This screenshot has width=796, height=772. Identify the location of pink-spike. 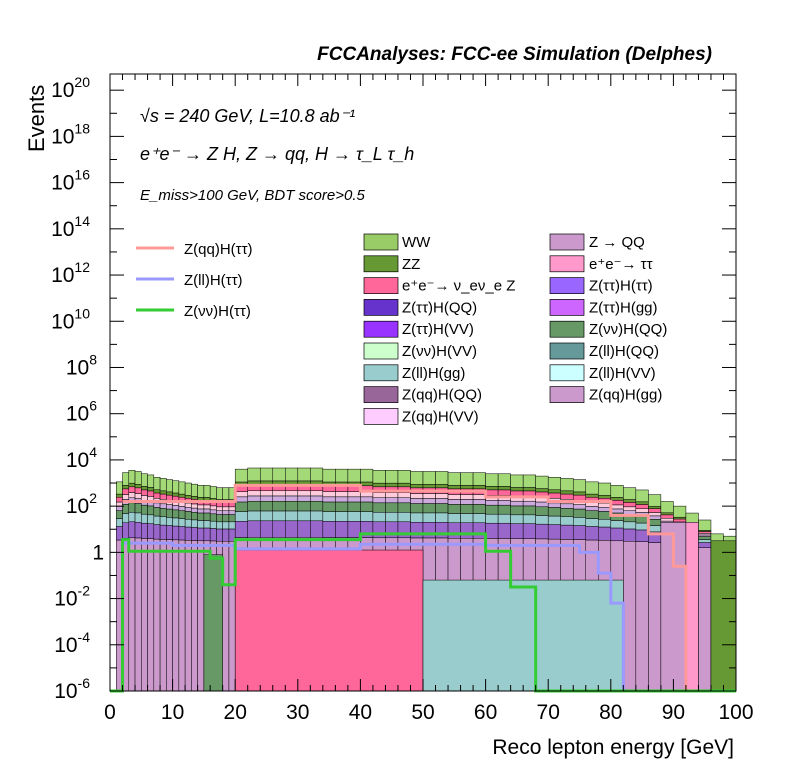
(692, 607).